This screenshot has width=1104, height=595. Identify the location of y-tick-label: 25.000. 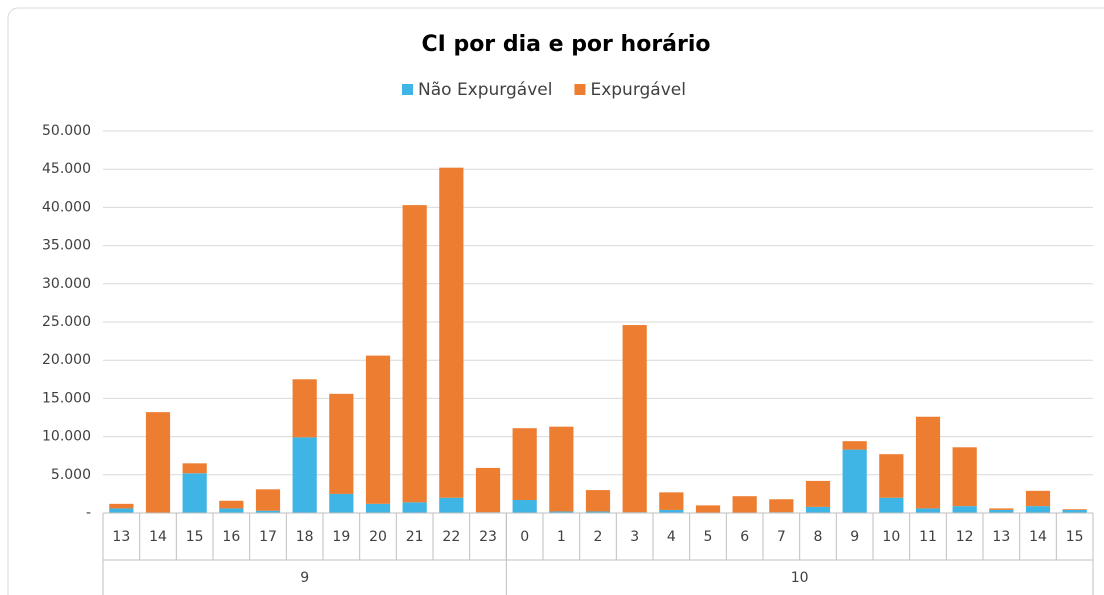
(66, 322).